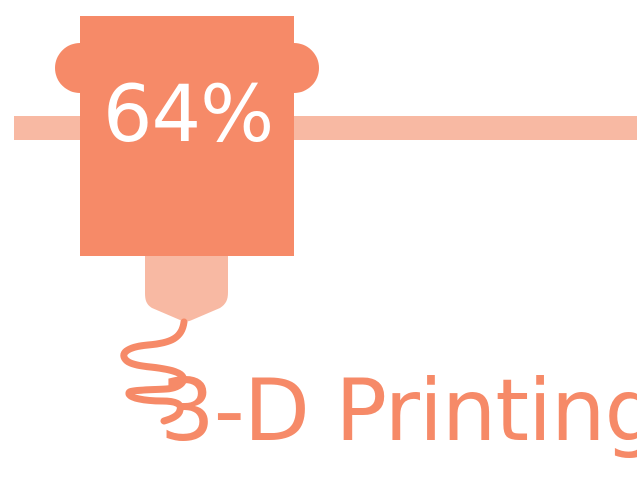 The height and width of the screenshot is (480, 637). Describe the element at coordinates (154, 371) in the screenshot. I see `filament` at that location.